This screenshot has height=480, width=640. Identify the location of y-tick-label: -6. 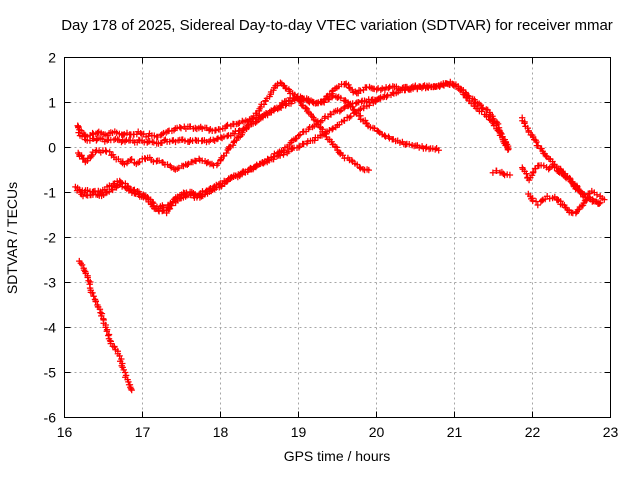
(50, 418).